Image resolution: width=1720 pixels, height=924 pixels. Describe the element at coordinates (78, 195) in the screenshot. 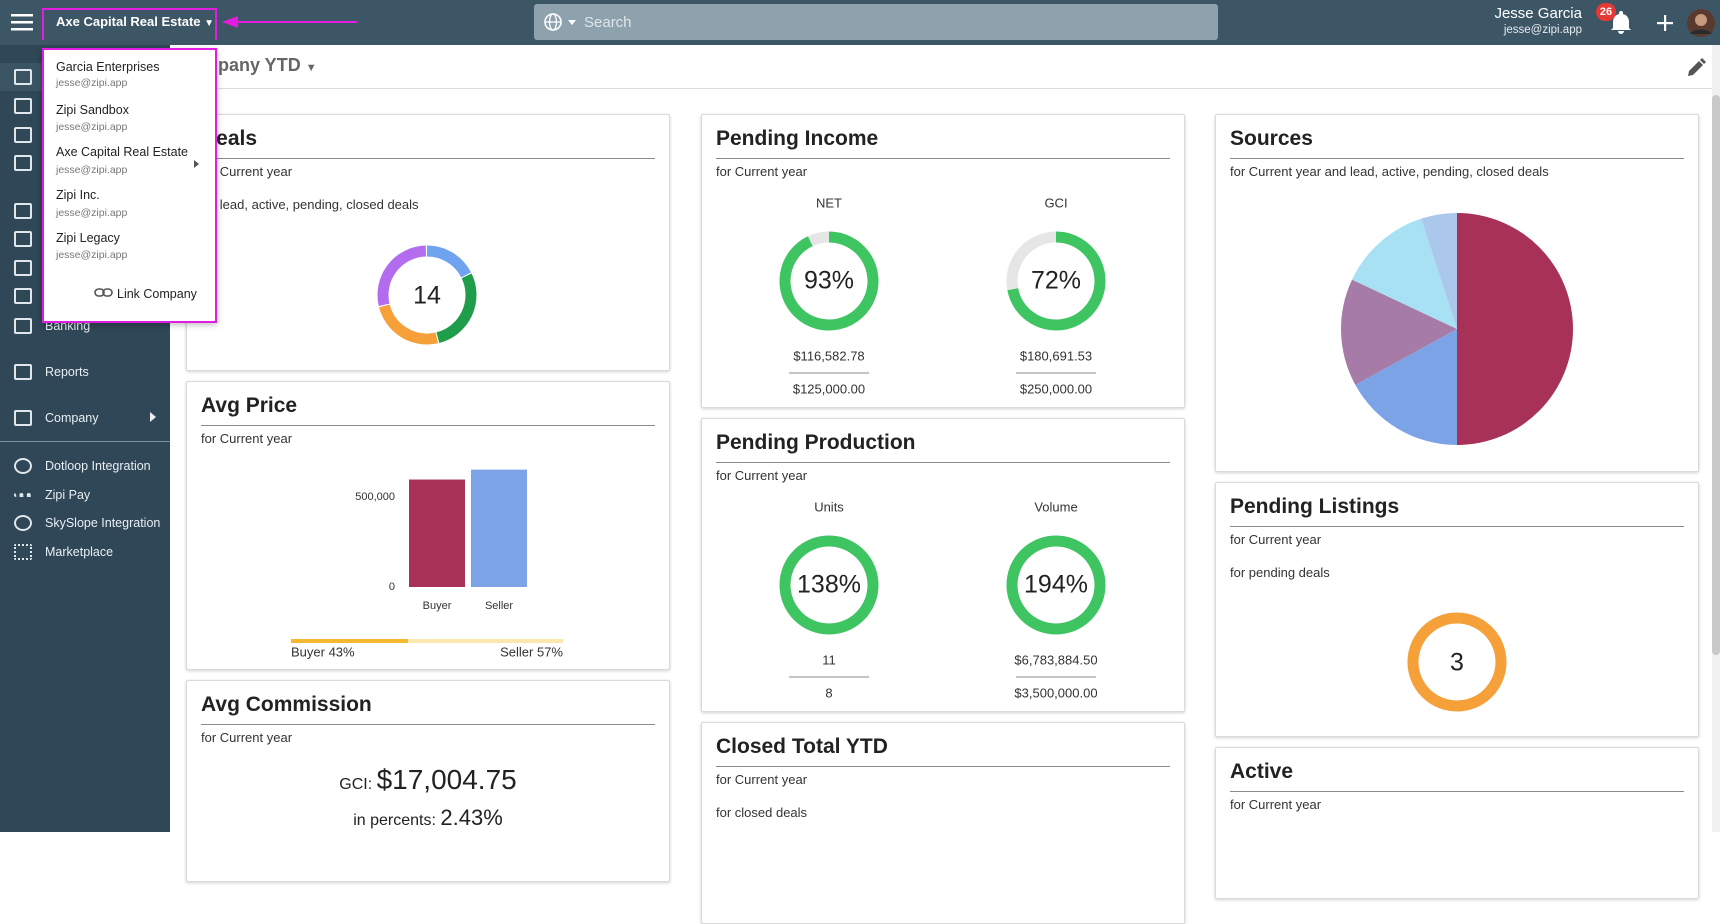

I see `company-option: Zipi Inc.` at that location.